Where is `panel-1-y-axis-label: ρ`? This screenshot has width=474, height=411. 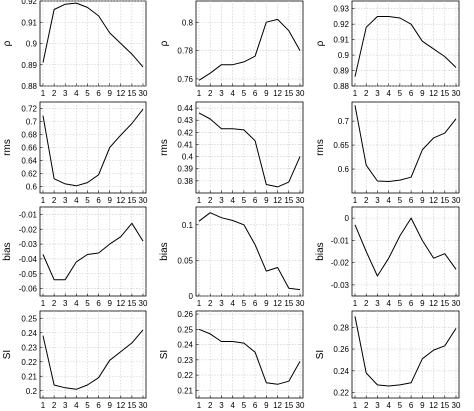
panel-1-y-axis-label: ρ is located at coordinates (7, 43).